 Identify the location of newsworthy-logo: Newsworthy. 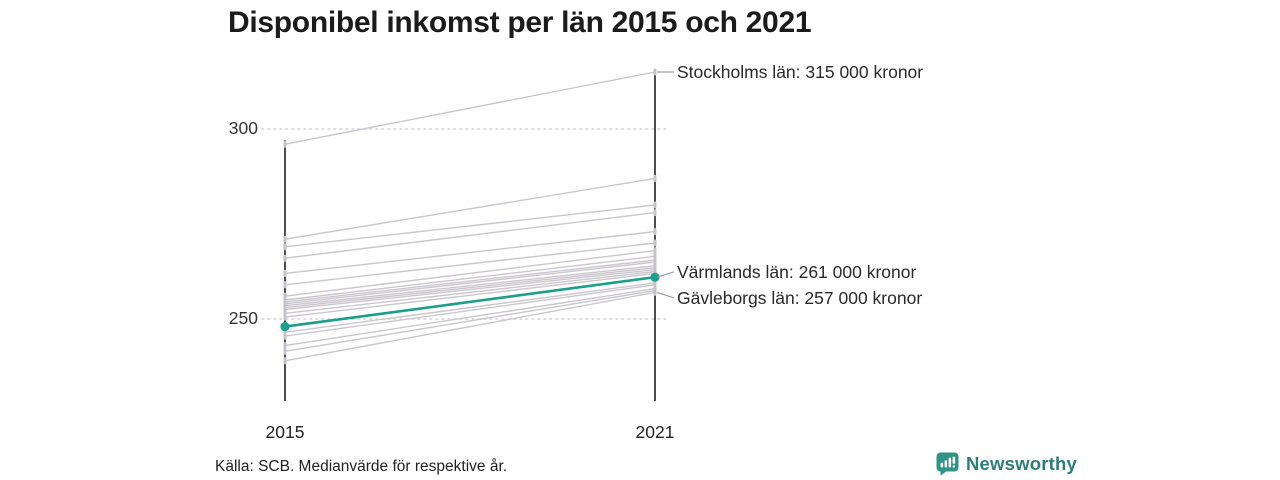
(1006, 464).